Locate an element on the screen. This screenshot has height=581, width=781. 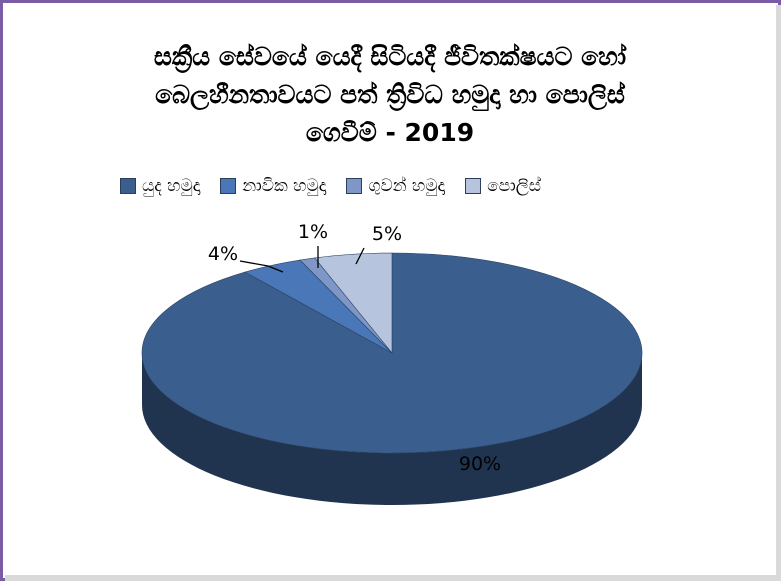
data-label-0: 90% is located at coordinates (480, 464).